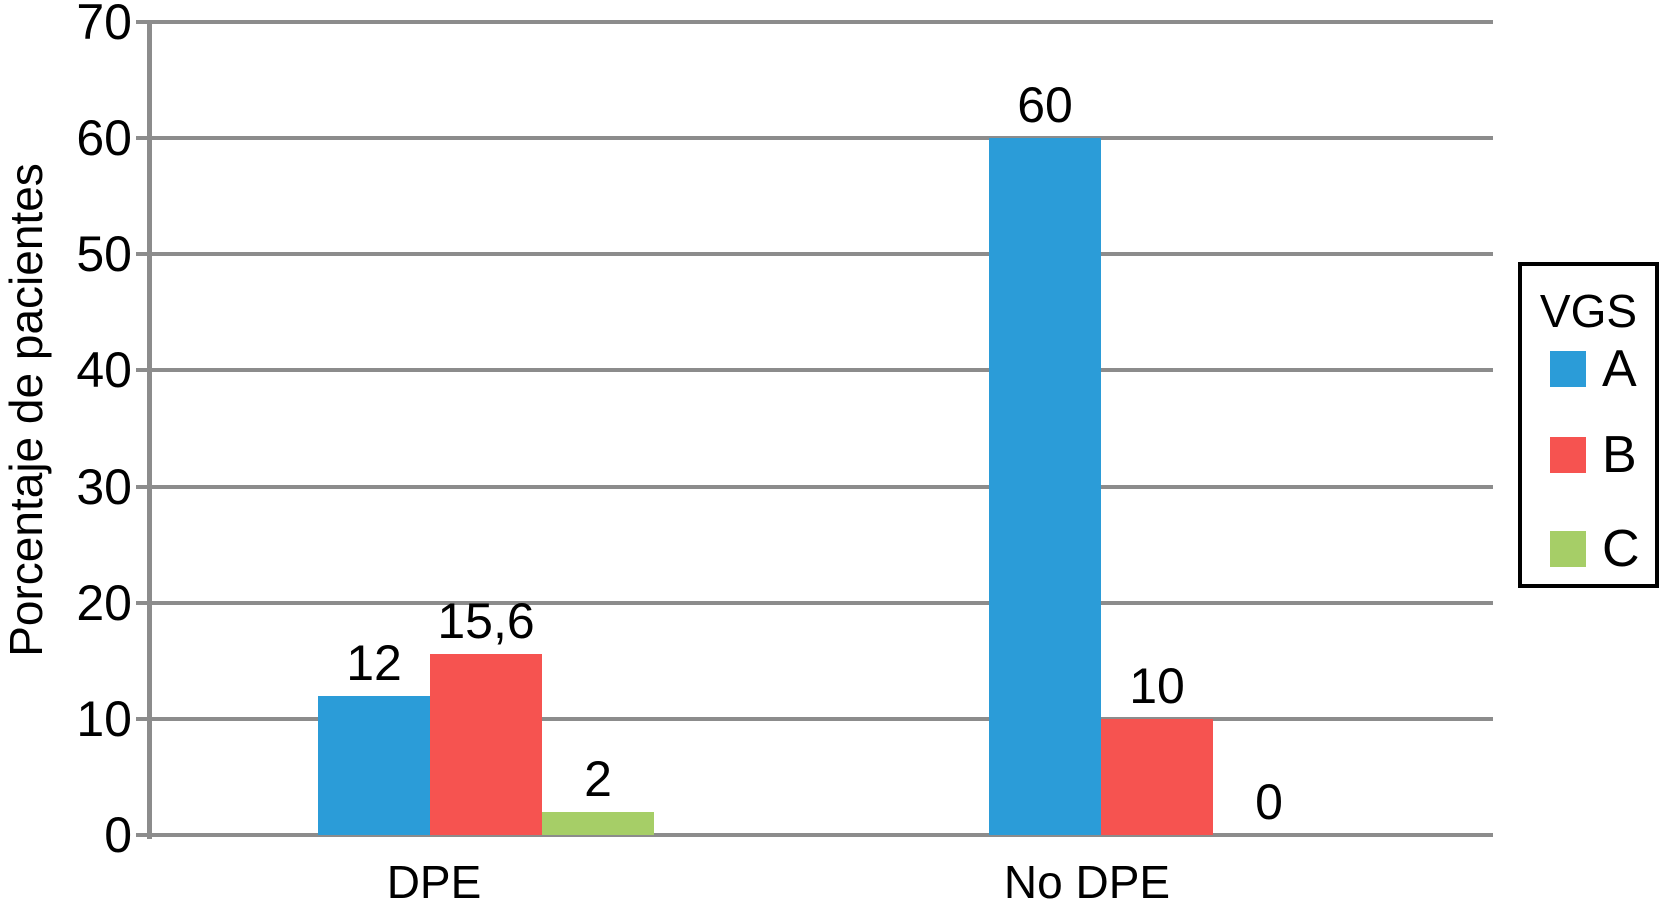  I want to click on bar-B-DPE, so click(486, 744).